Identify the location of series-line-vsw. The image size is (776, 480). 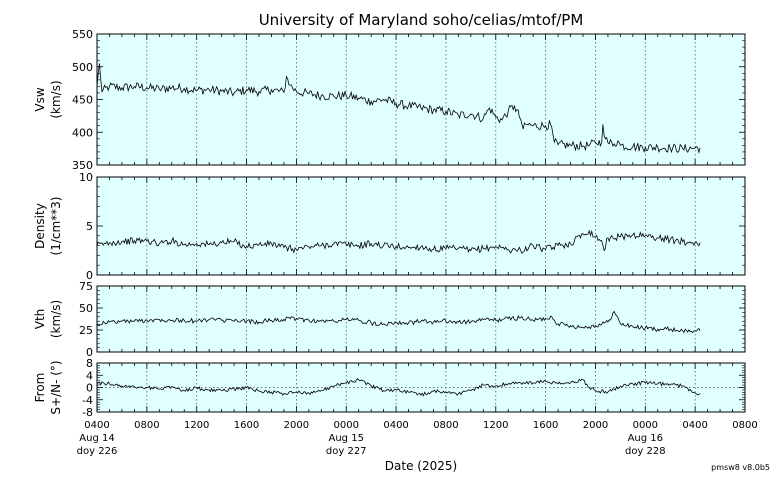
(398, 108).